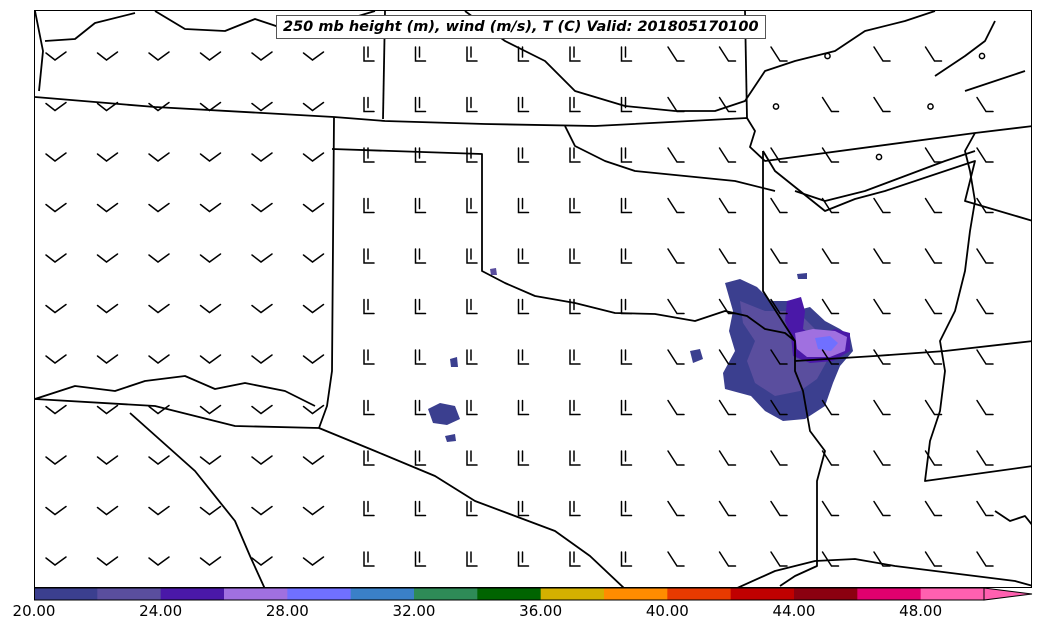 The width and height of the screenshot is (1041, 633). What do you see at coordinates (1008, 594) in the screenshot?
I see `colorbar-extend-arrow` at bounding box center [1008, 594].